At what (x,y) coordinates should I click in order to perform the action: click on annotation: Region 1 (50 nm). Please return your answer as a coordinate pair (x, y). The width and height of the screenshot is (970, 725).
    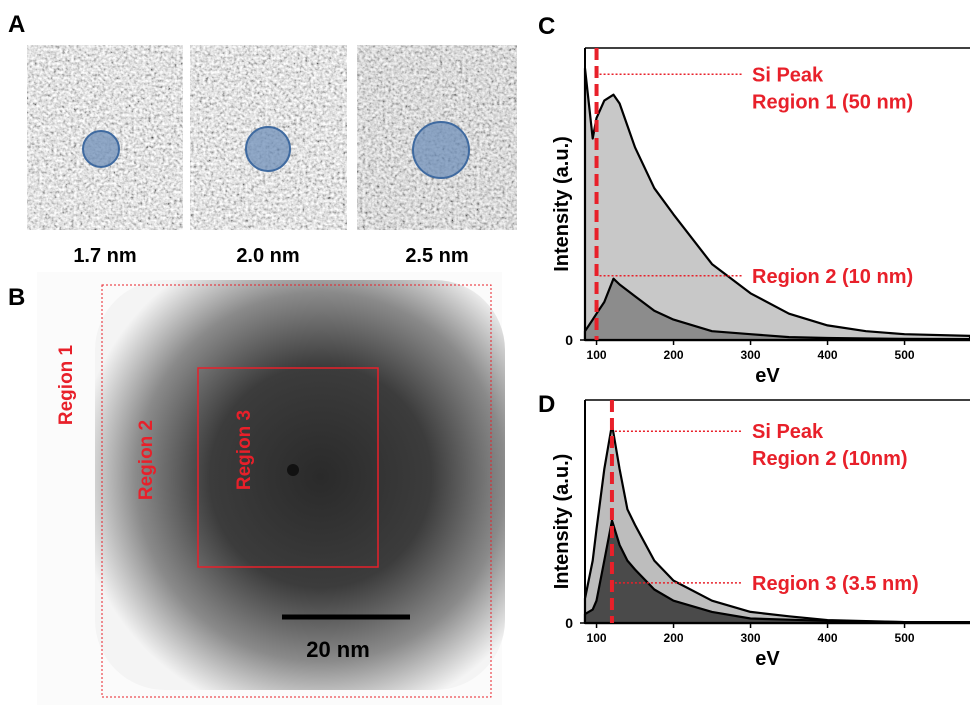
    Looking at the image, I should click on (832, 102).